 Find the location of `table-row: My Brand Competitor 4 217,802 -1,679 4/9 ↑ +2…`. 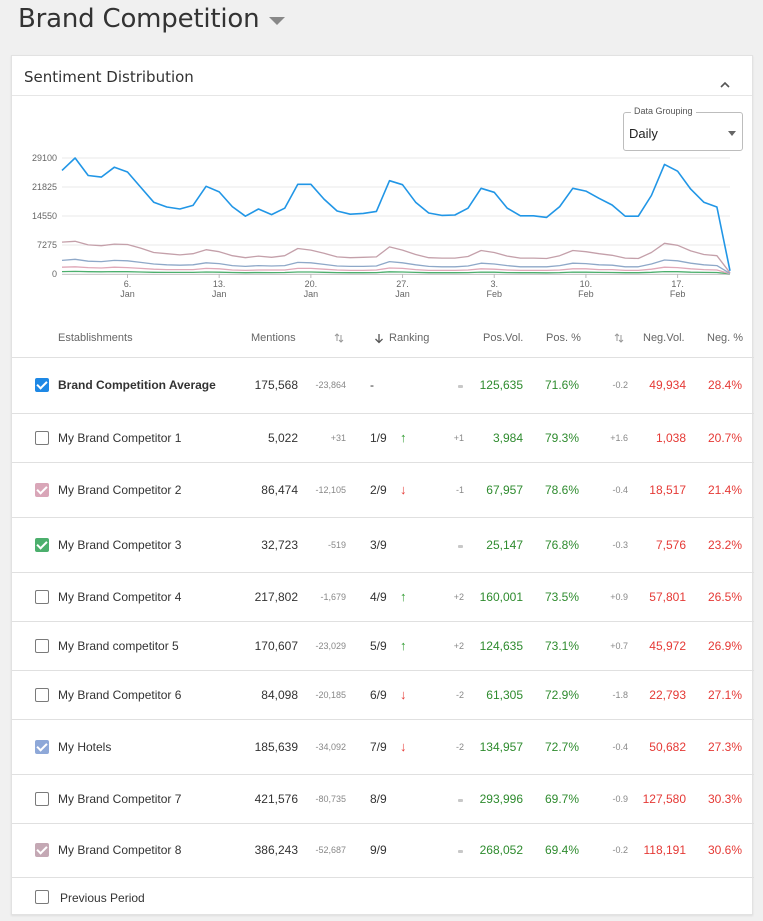

table-row: My Brand Competitor 4 217,802 -1,679 4/9 ↑ +2… is located at coordinates (383, 597).